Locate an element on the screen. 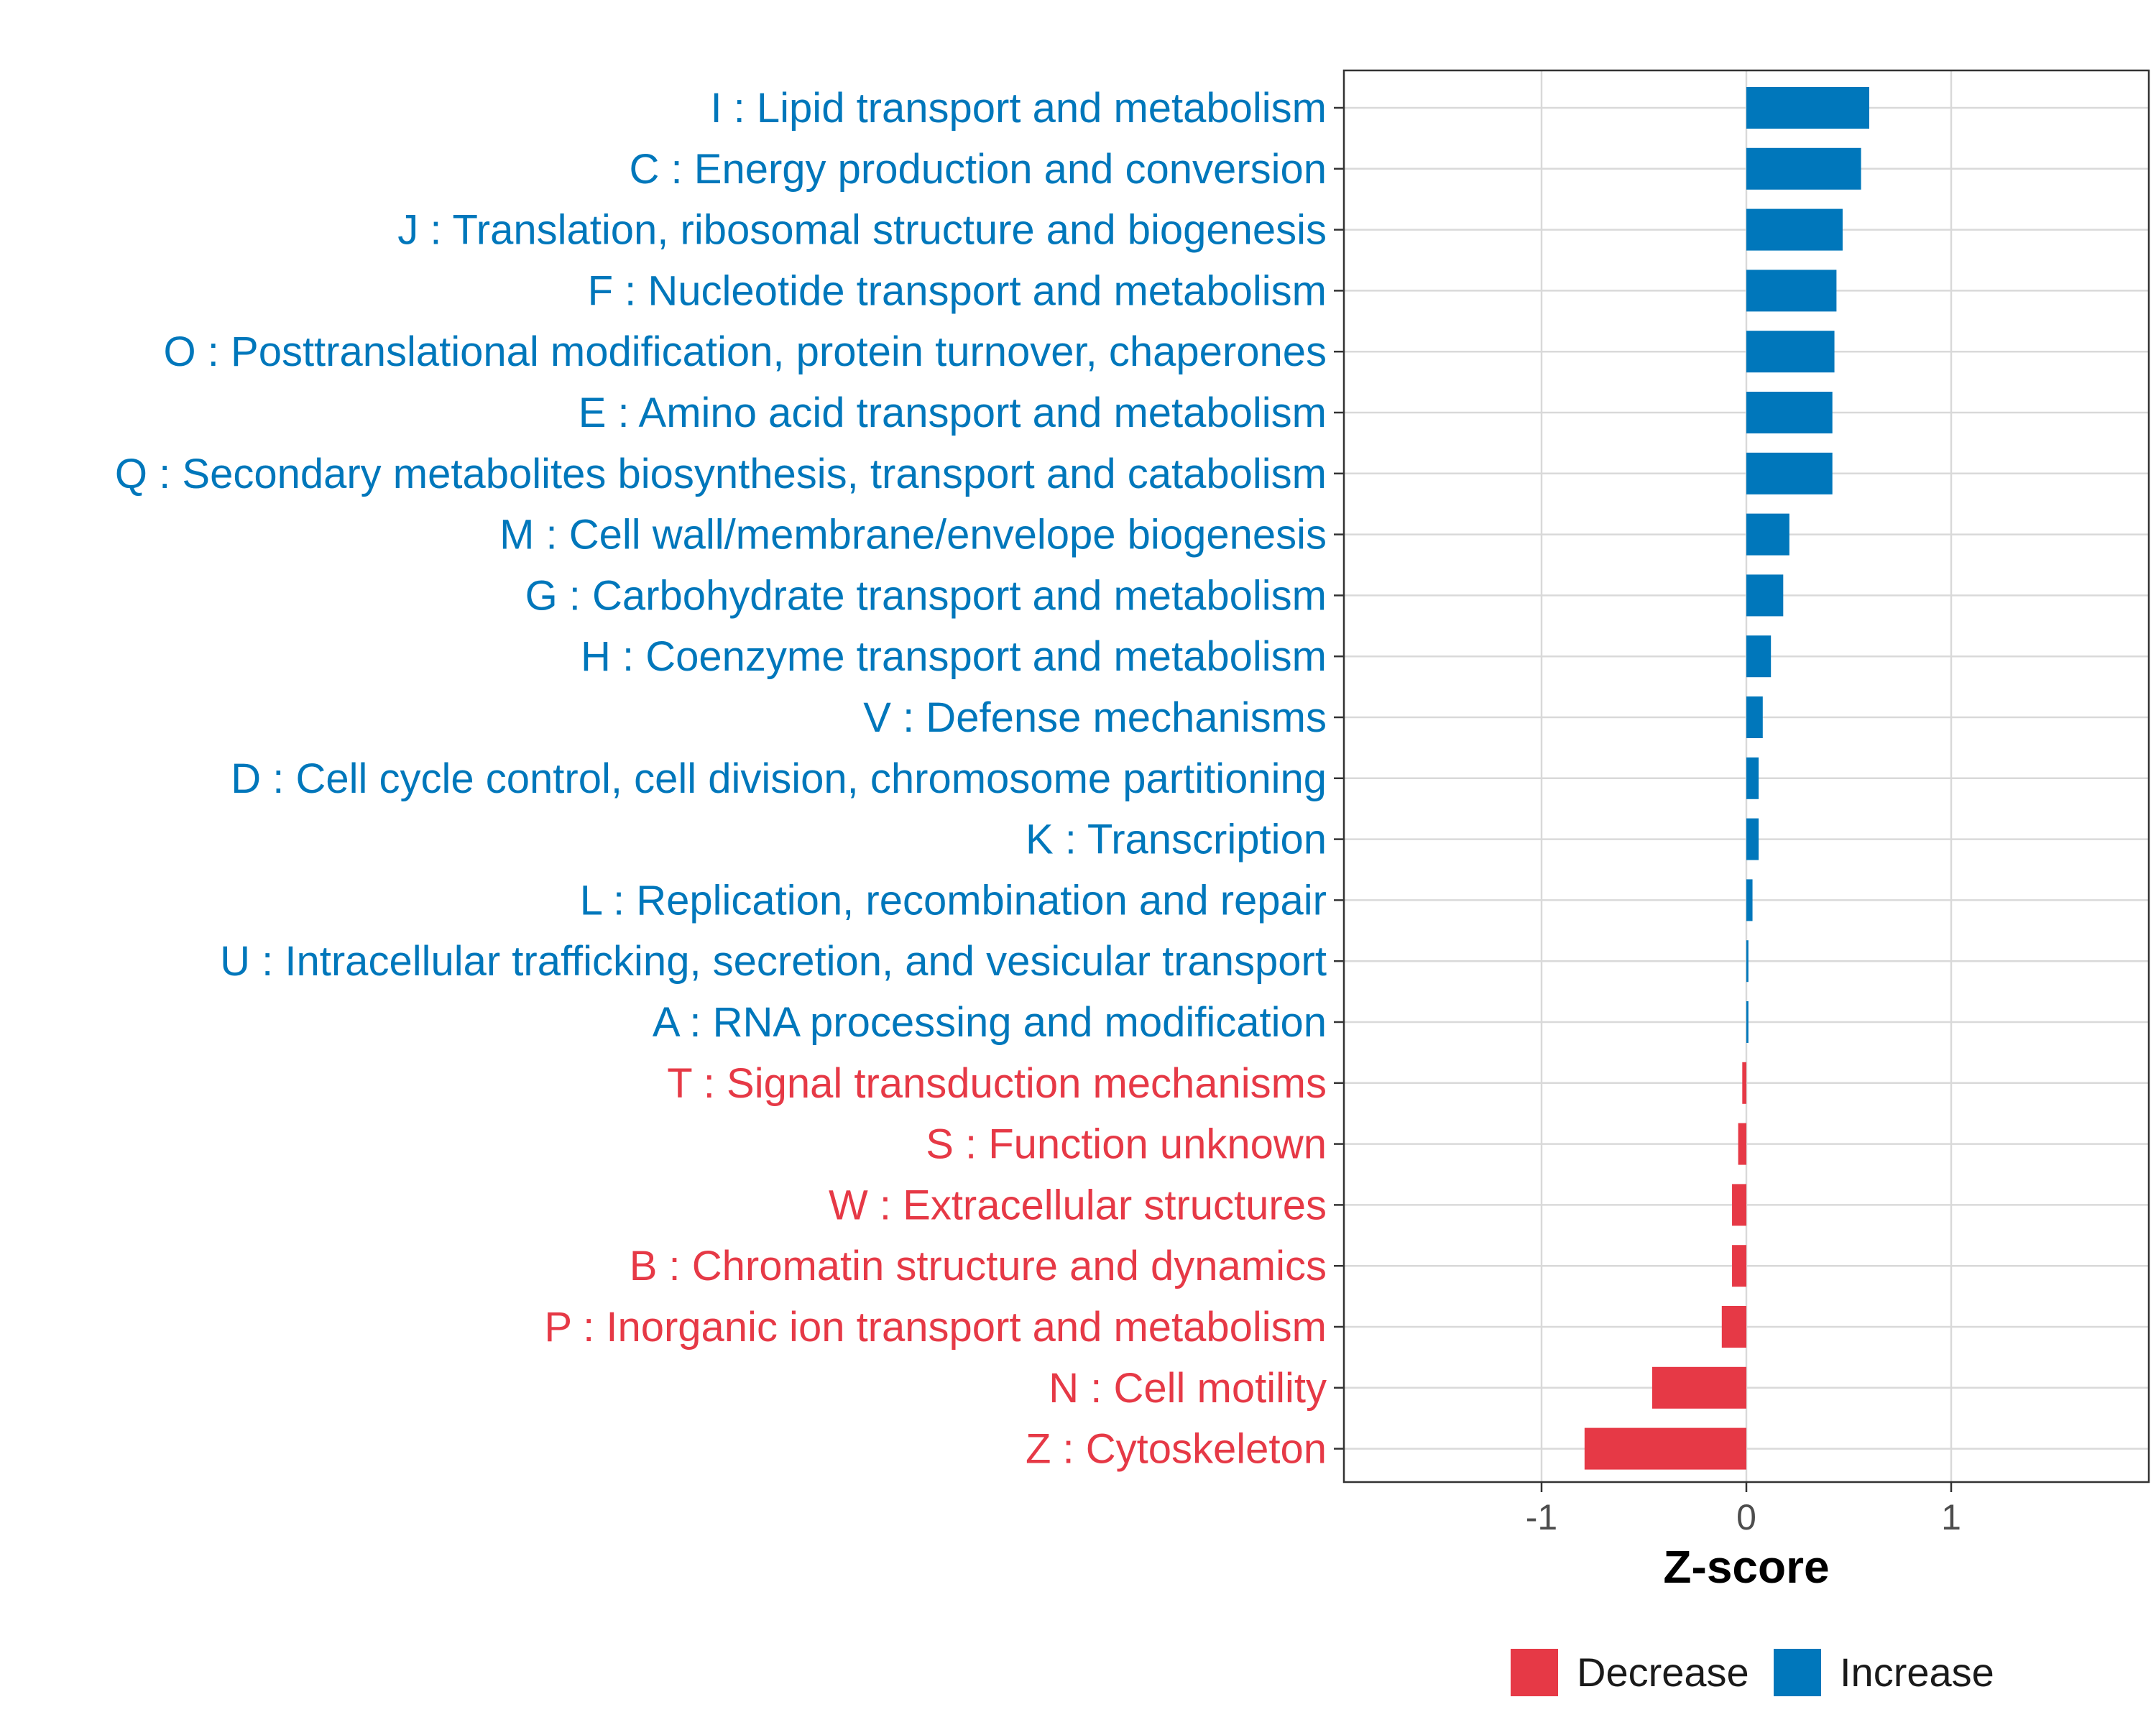 The image size is (2156, 1725). bar-v is located at coordinates (1754, 717).